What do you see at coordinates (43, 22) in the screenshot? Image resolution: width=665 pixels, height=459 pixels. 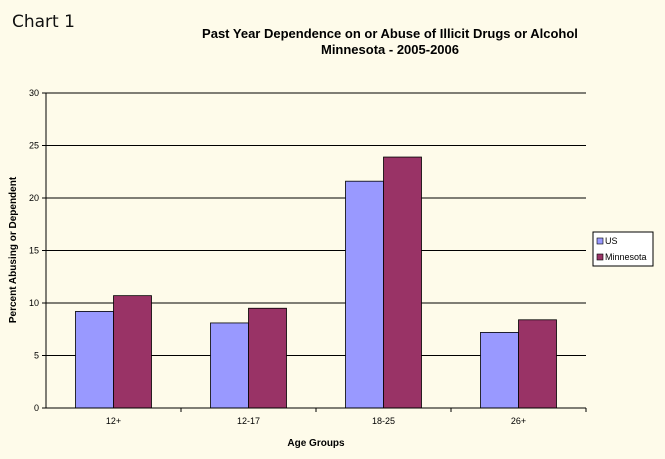 I see `chart-number-label: Chart 1` at bounding box center [43, 22].